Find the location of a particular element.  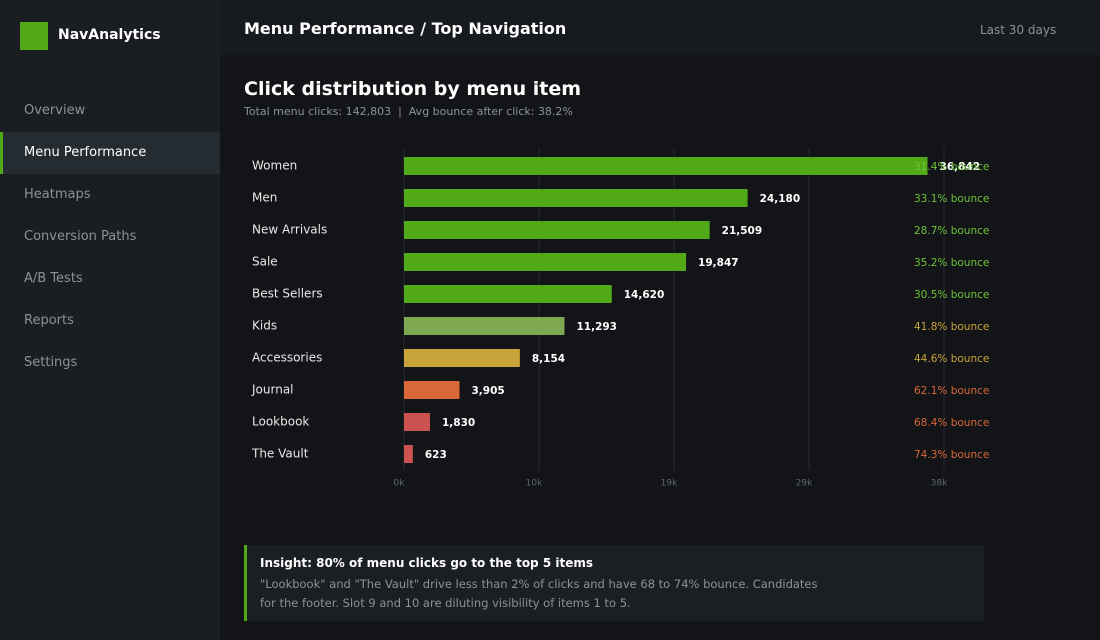

nav-item: Reports is located at coordinates (49, 320).